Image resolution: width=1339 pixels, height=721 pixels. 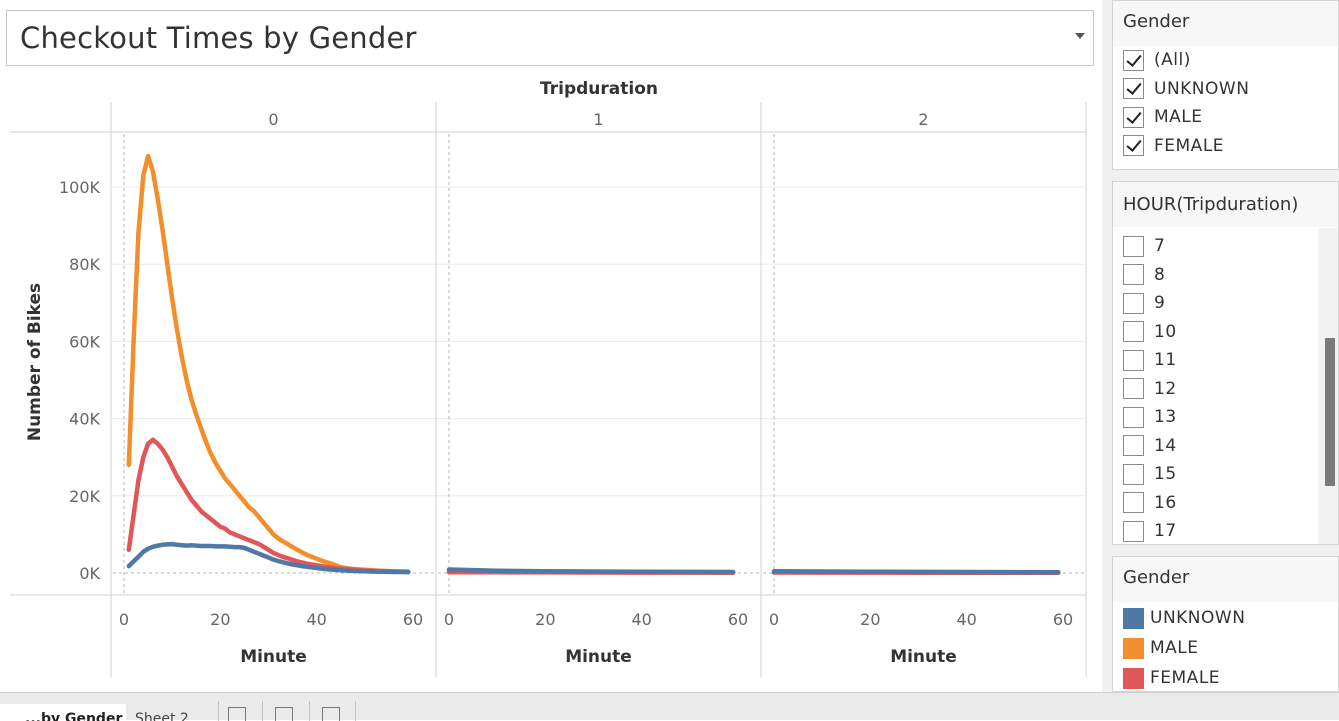 I want to click on hour-filter-item: 8, so click(x=1225, y=275).